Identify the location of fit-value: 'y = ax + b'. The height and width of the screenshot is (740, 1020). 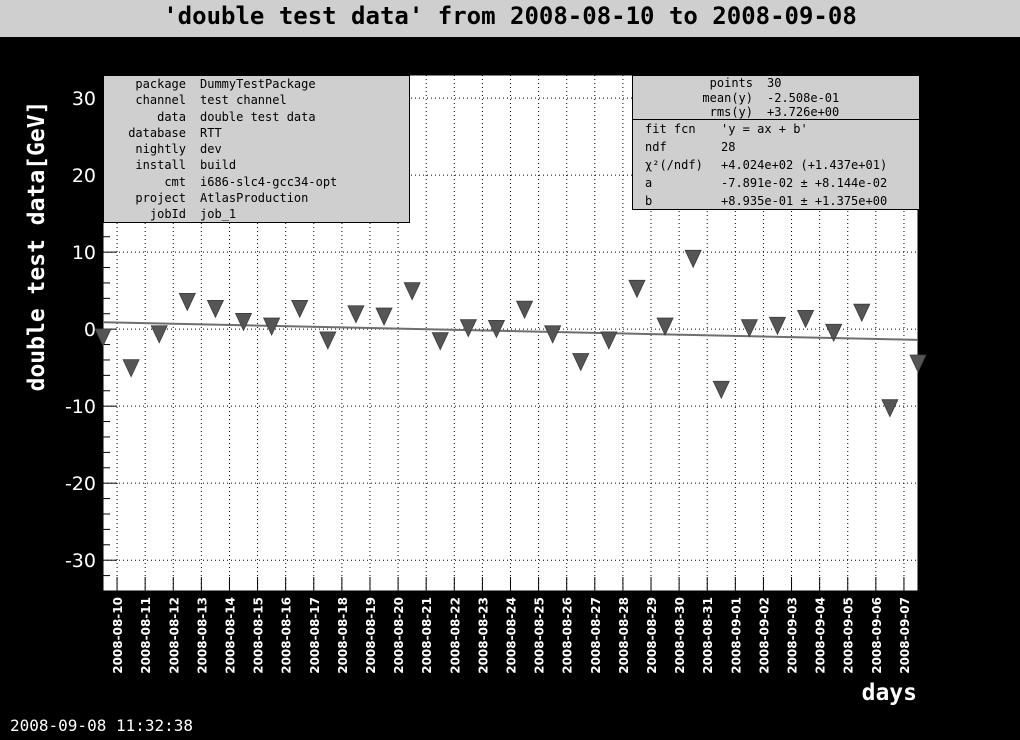
(764, 129).